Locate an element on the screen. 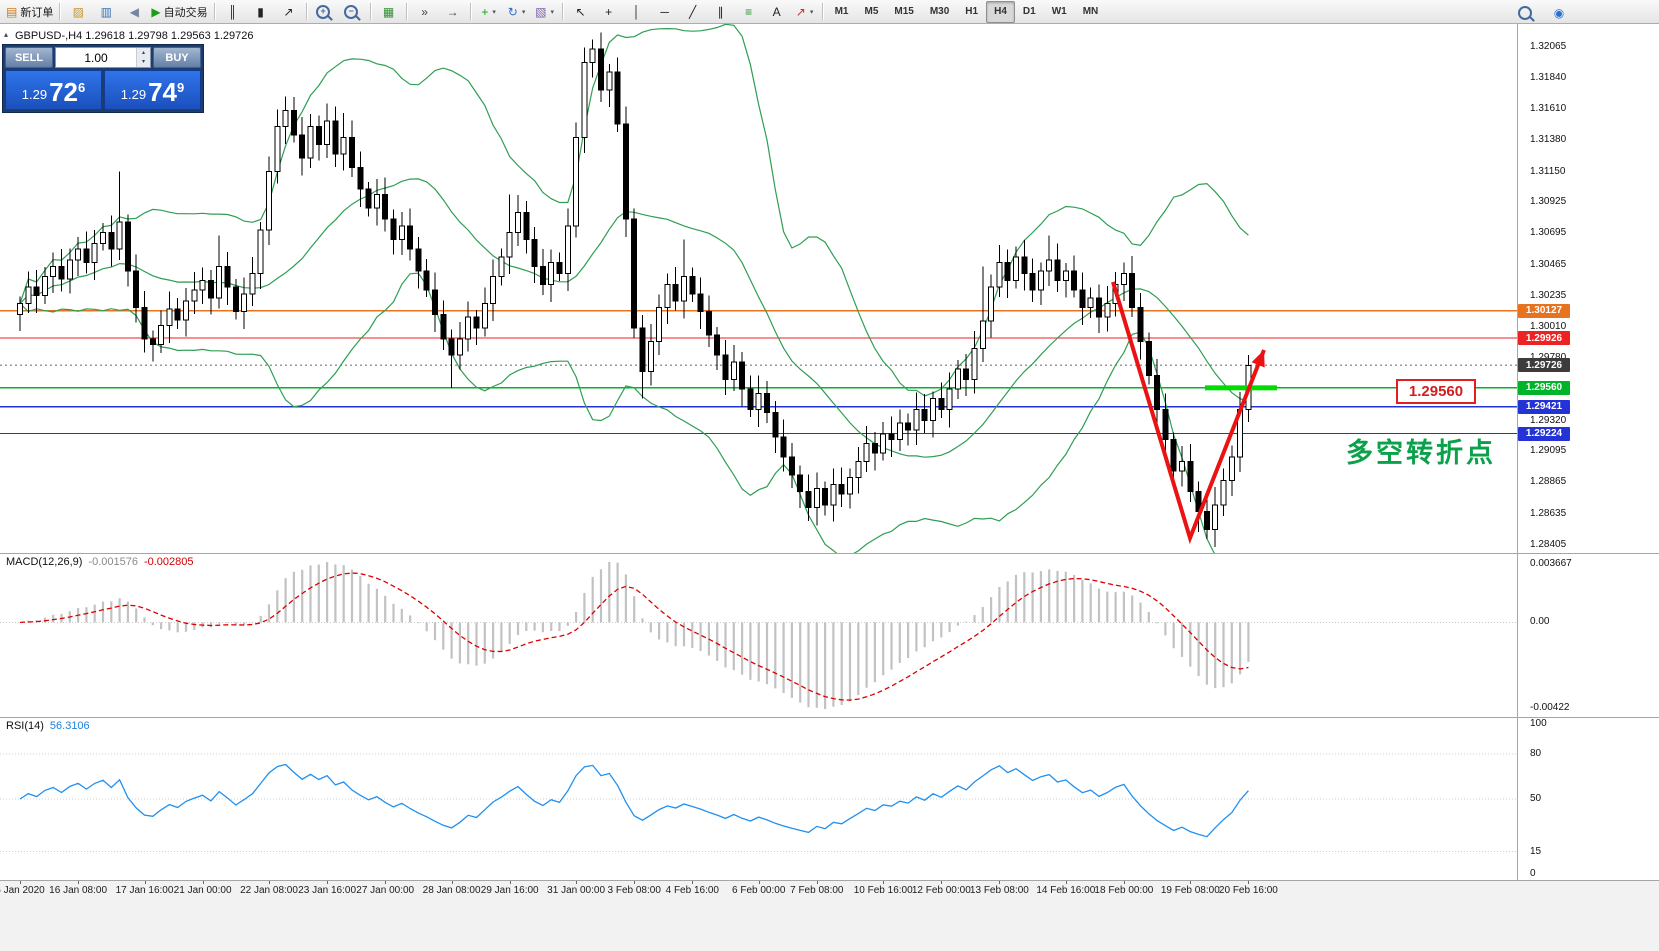 The width and height of the screenshot is (1659, 951). price-axis-label: 1.30465 is located at coordinates (1548, 264).